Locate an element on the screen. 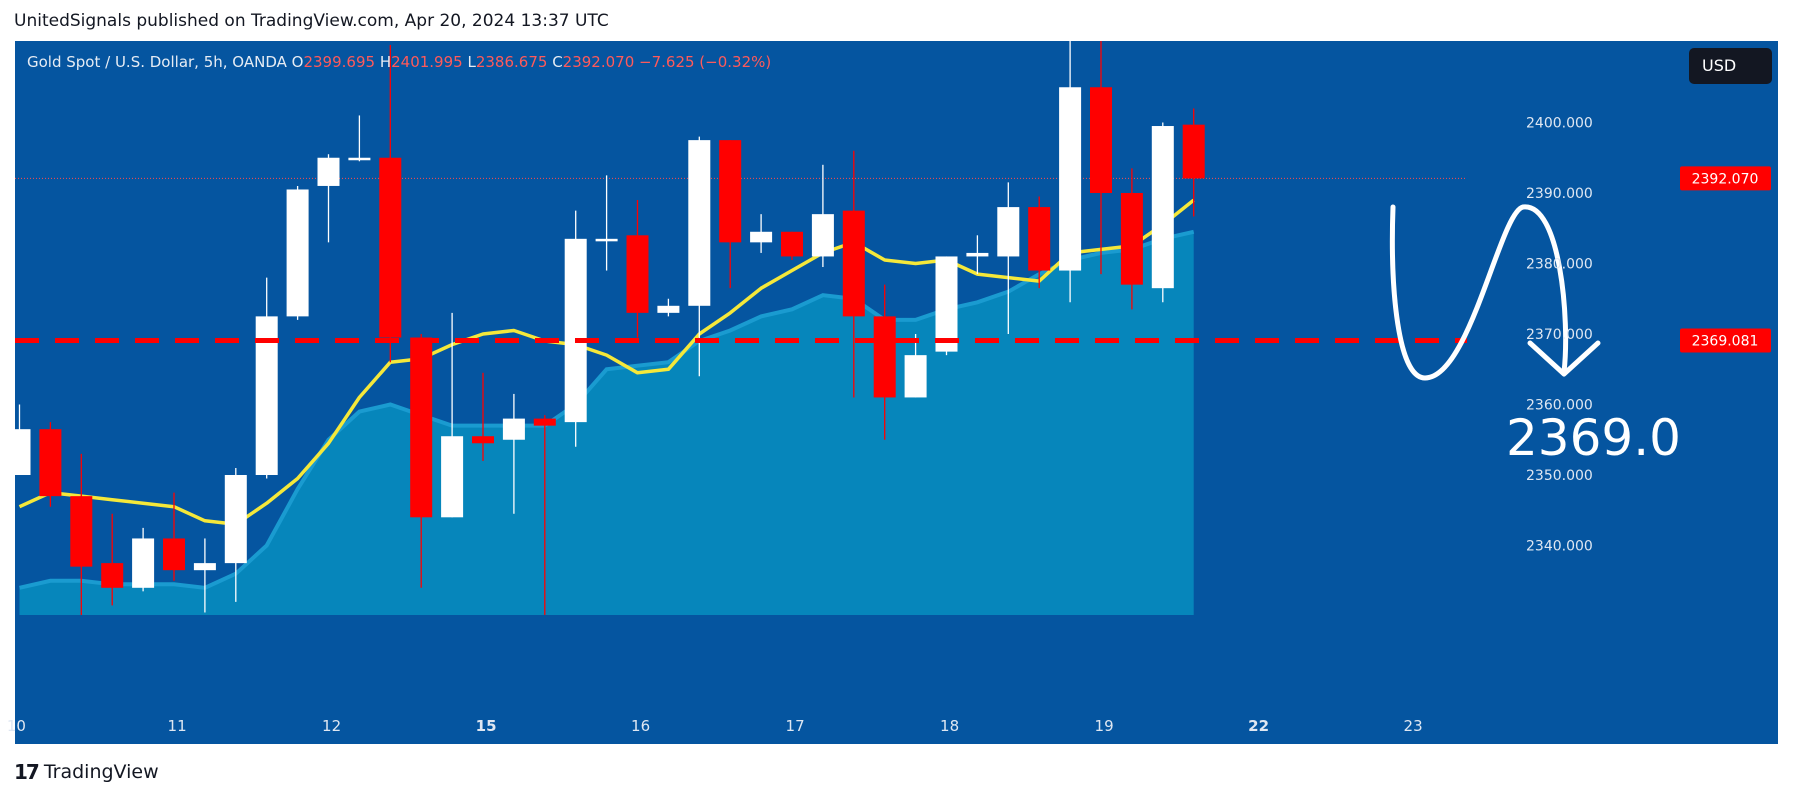 The height and width of the screenshot is (798, 1793). level-price-tag-bg is located at coordinates (1725, 340).